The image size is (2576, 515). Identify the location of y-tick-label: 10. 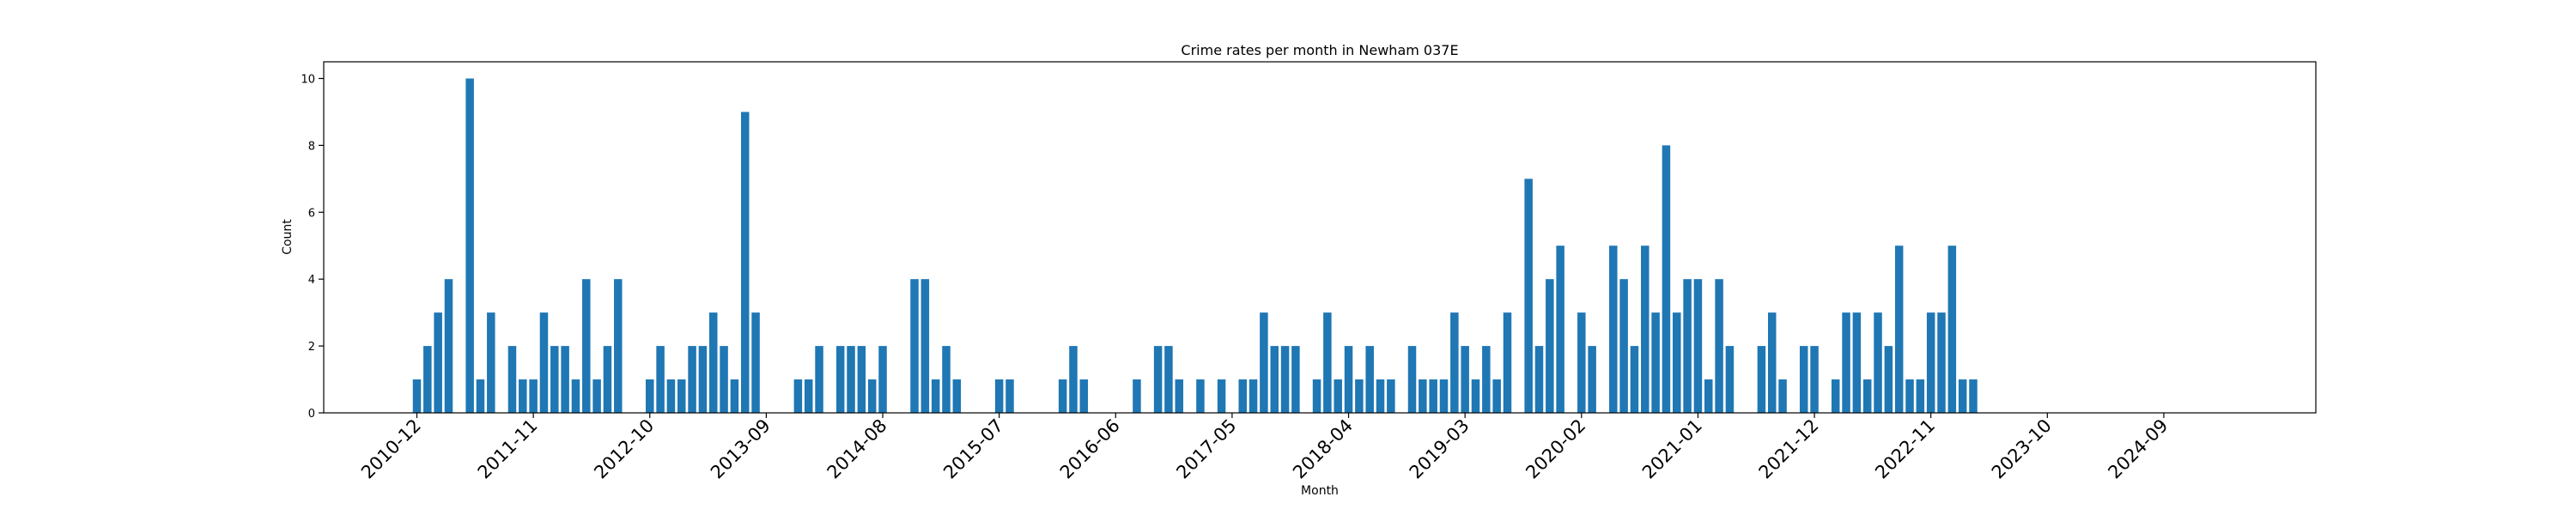
(308, 79).